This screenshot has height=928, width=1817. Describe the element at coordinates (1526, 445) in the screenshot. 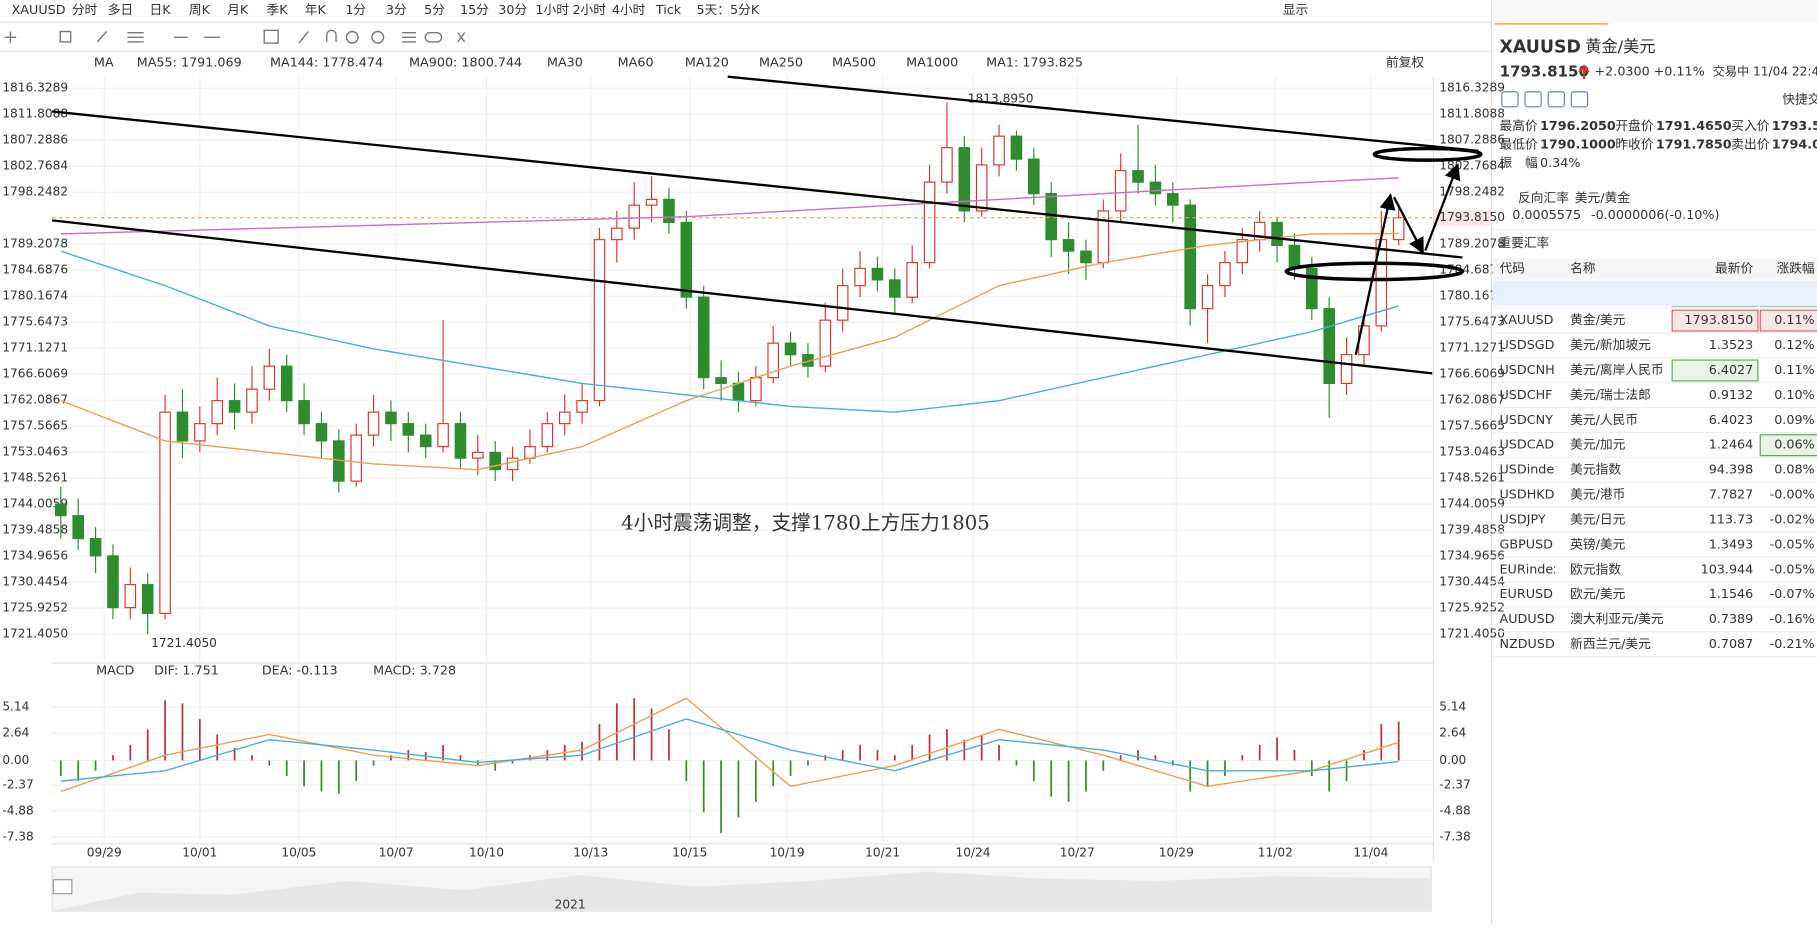

I see `cell-code: USDCAD` at that location.